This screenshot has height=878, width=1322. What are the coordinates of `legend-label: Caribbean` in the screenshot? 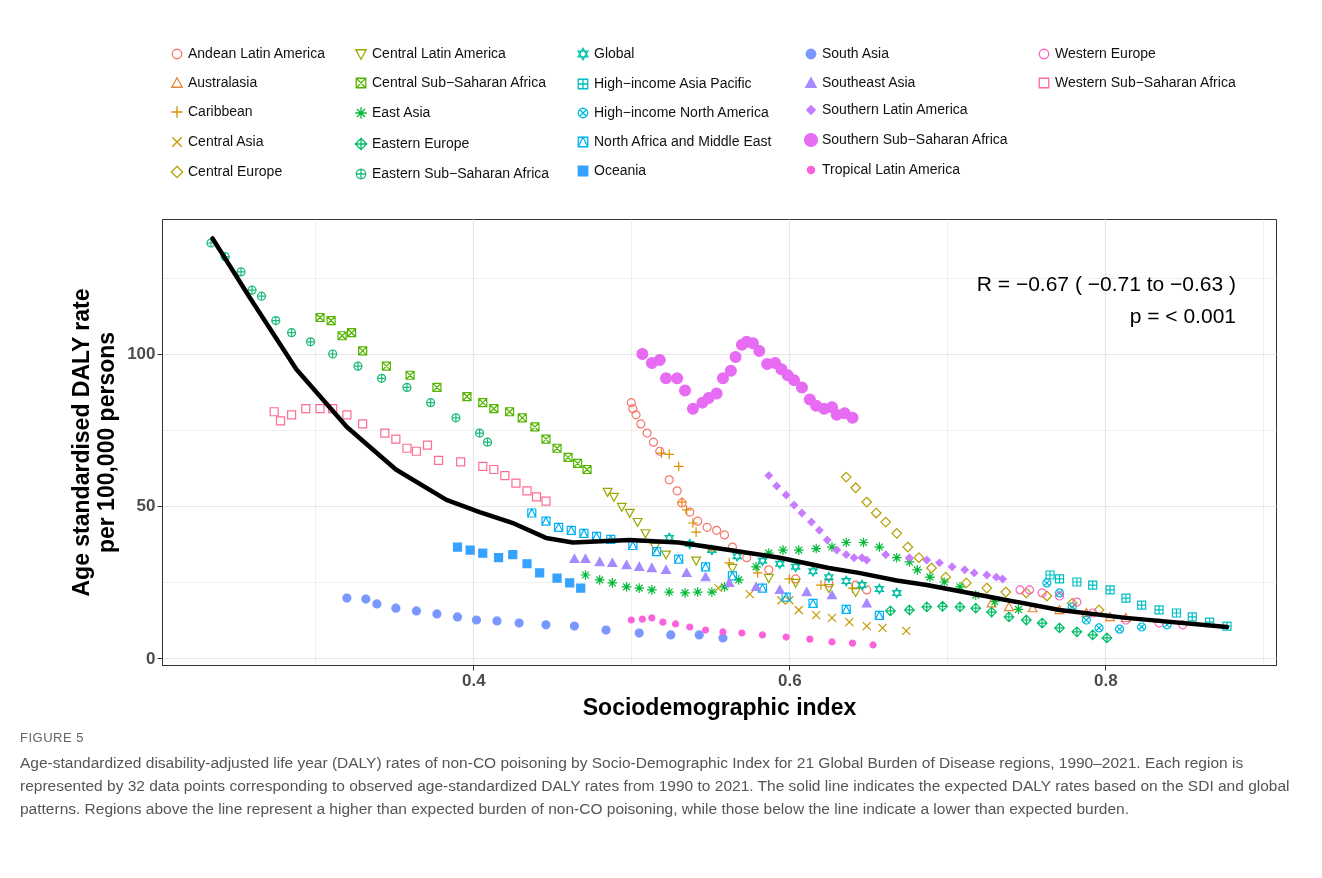 It's located at (220, 111).